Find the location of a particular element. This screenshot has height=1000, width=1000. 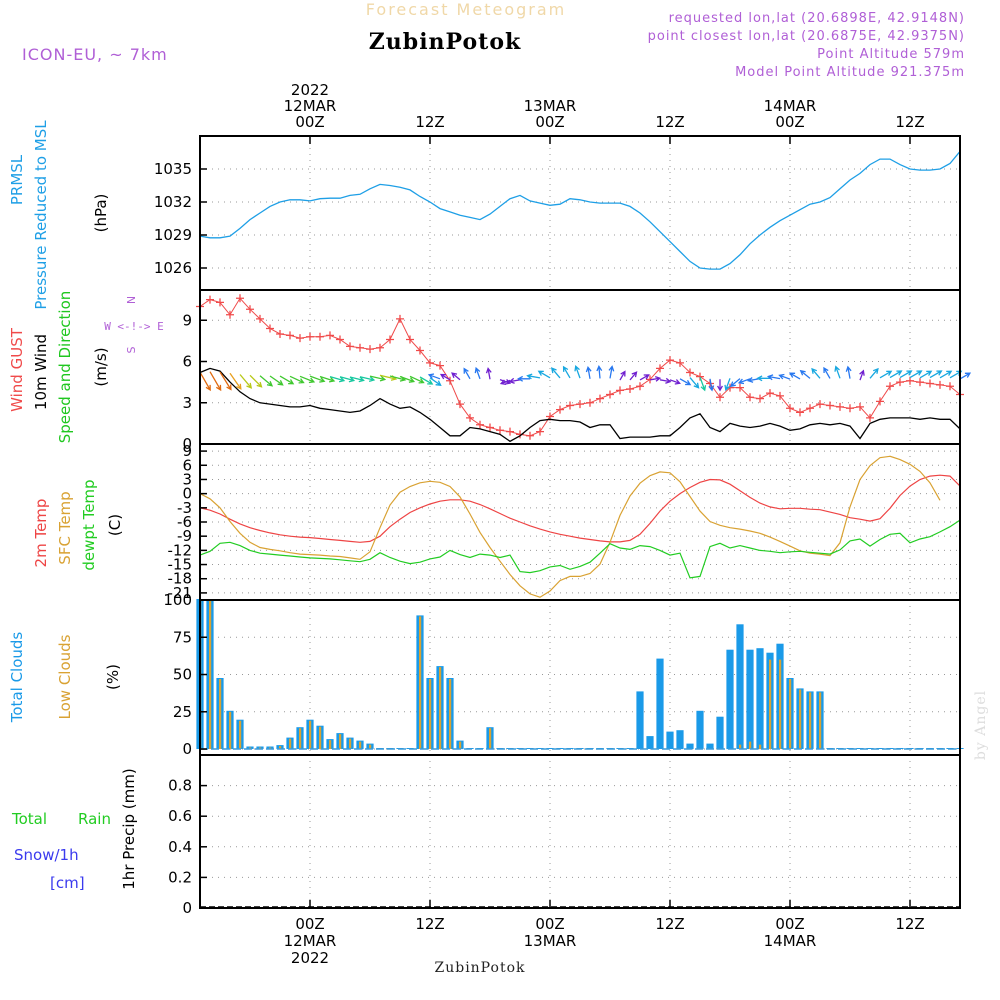

top-time-label: 12Z is located at coordinates (429, 122).